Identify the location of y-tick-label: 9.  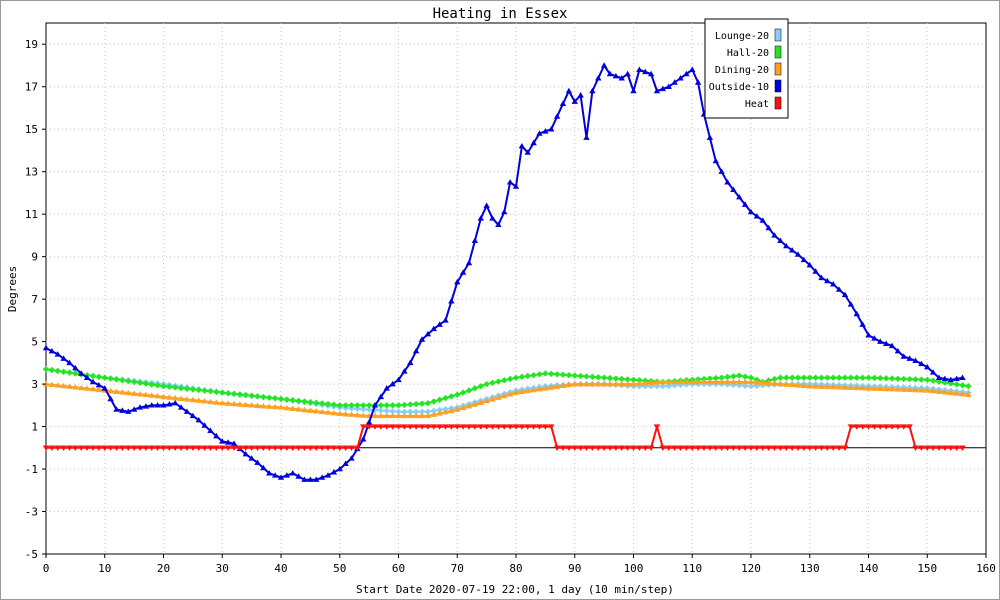
(34, 257).